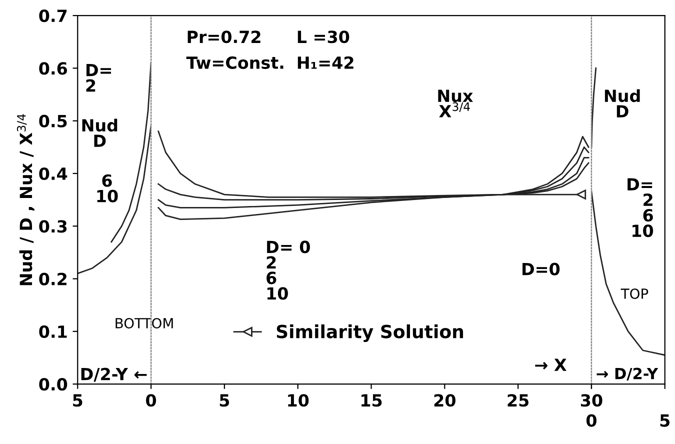 The image size is (675, 444). I want to click on x-tick-label: 30, so click(591, 400).